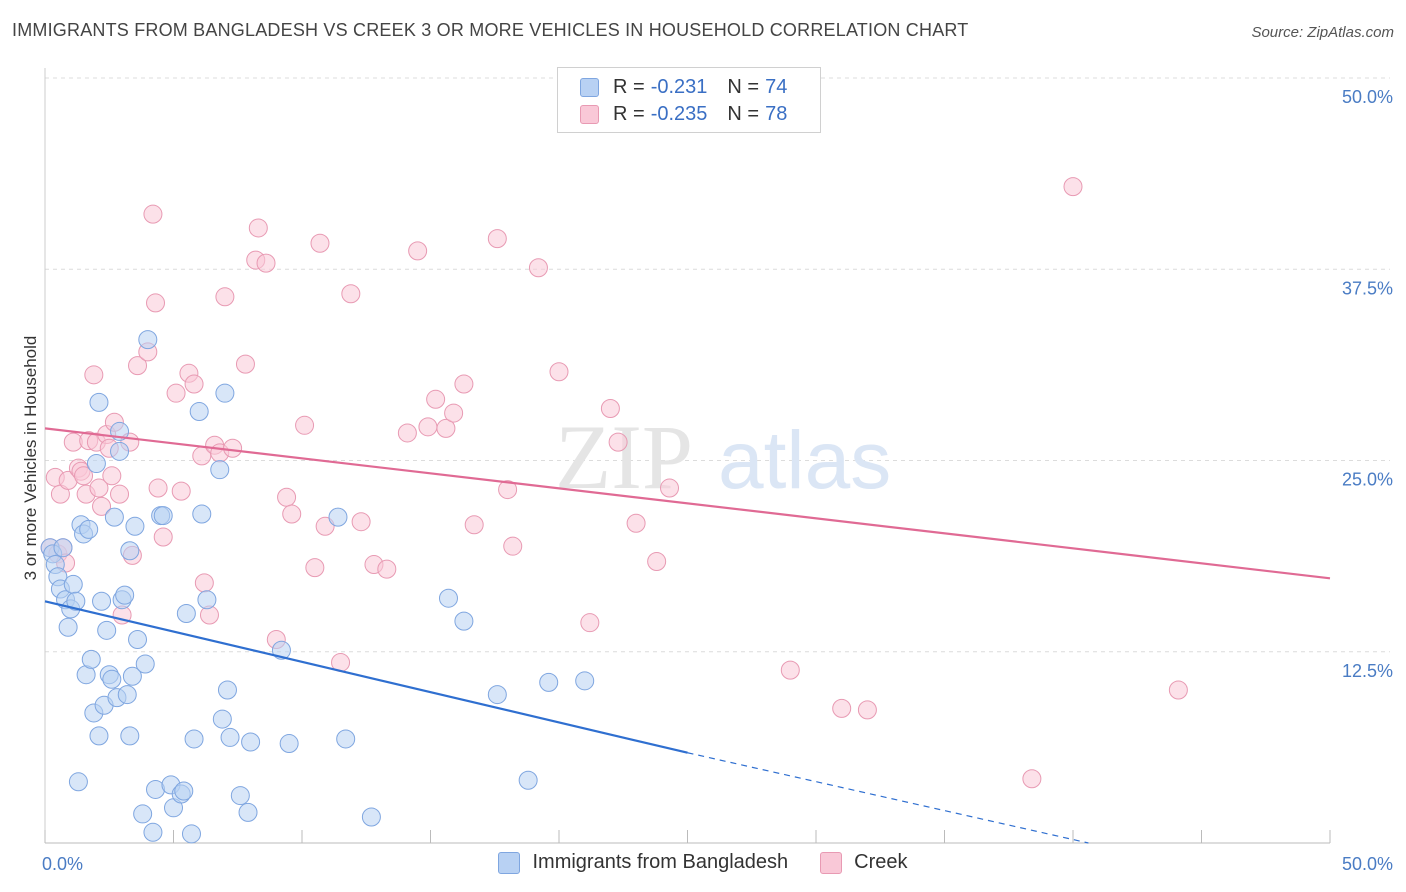 This screenshot has width=1406, height=892. I want to click on bottom-legend-bangladesh: Immigrants from Bangladesh, so click(643, 862).